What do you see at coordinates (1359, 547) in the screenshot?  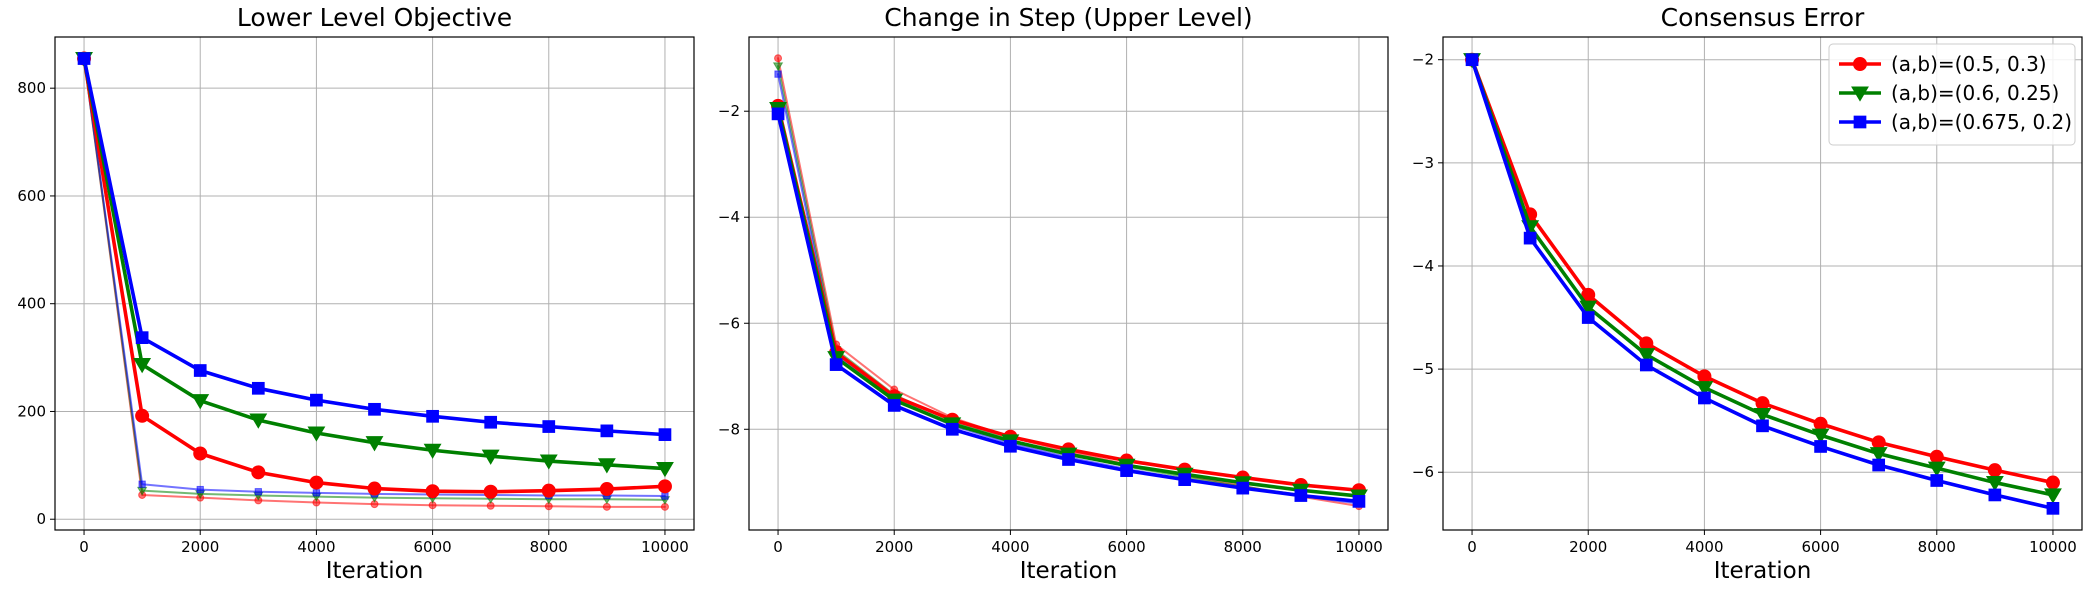 I see `x-tick-label: 10000` at bounding box center [1359, 547].